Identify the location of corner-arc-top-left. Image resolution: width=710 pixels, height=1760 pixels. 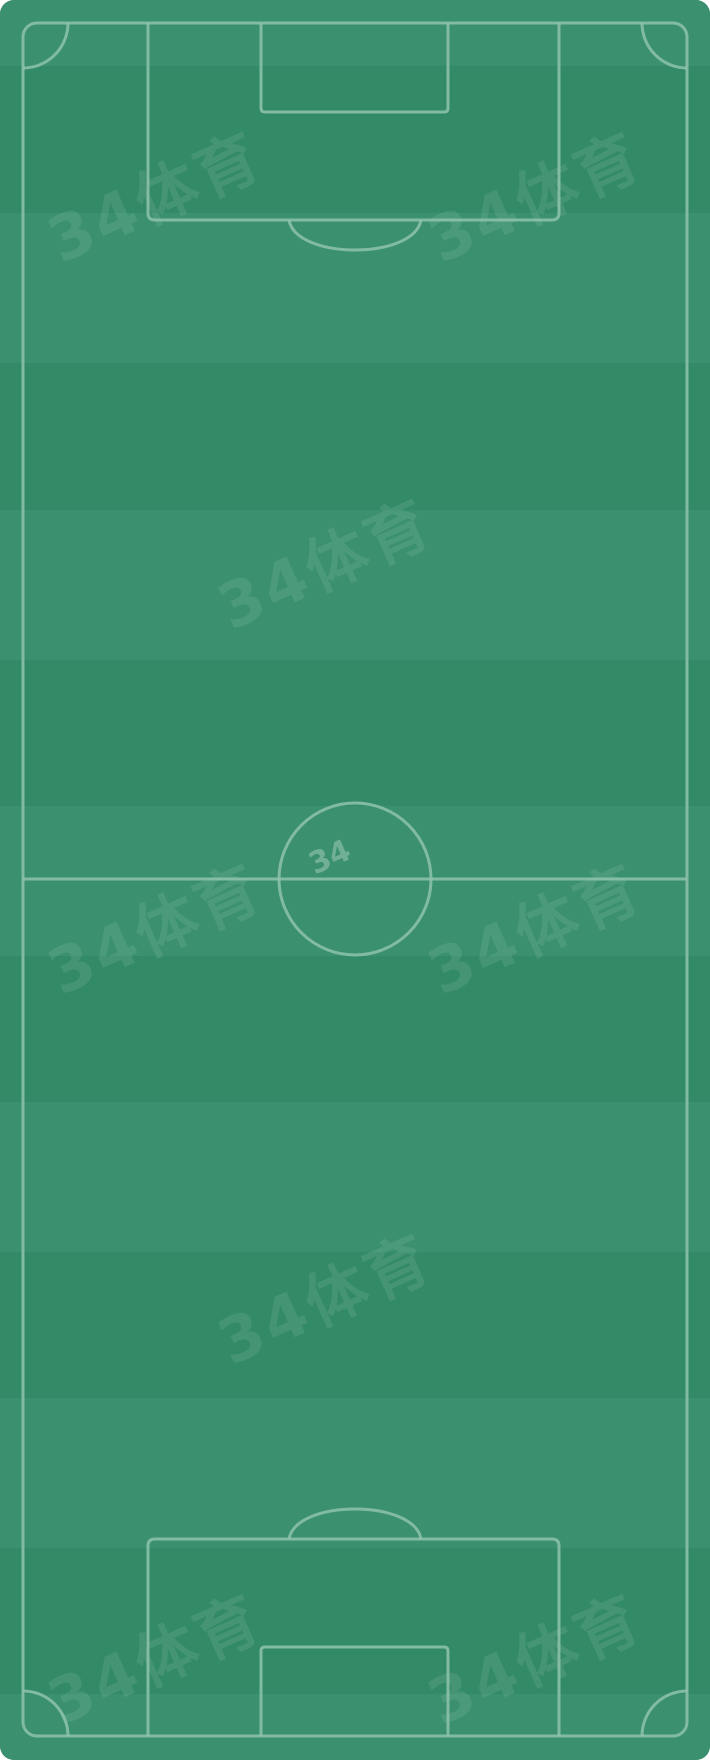
(46, 46).